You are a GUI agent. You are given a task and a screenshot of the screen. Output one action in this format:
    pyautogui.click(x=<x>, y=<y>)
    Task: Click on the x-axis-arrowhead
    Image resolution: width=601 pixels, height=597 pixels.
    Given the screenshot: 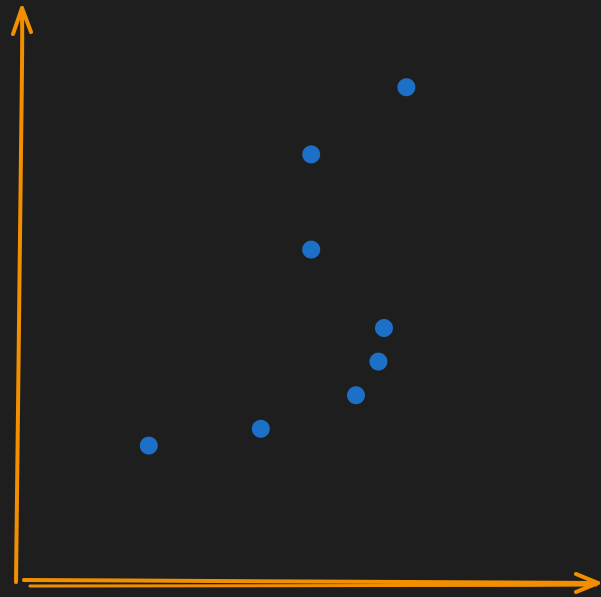 What is the action you would take?
    pyautogui.click(x=587, y=583)
    